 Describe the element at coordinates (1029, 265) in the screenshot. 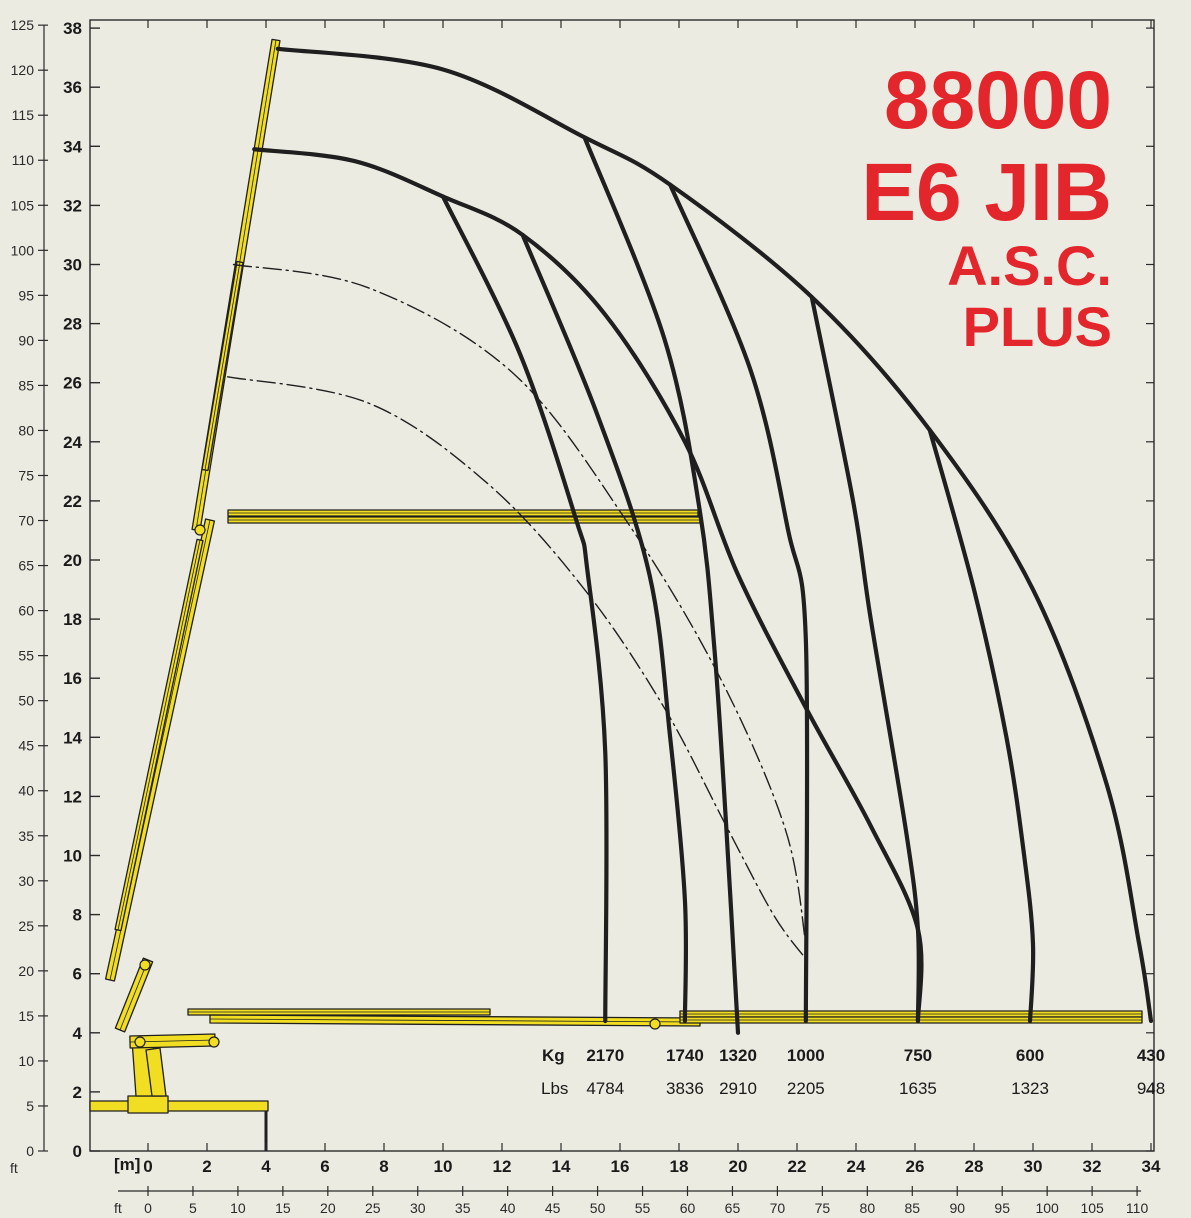

I see `title-line-3: A.S.C.` at that location.